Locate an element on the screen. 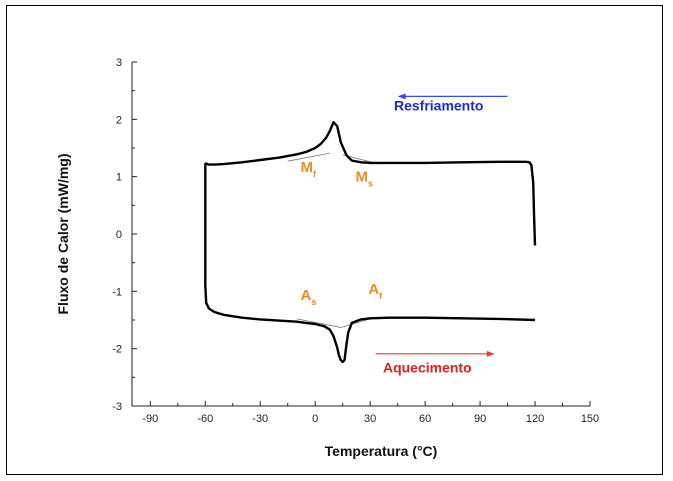  y-tick-label: -2 is located at coordinates (117, 350).